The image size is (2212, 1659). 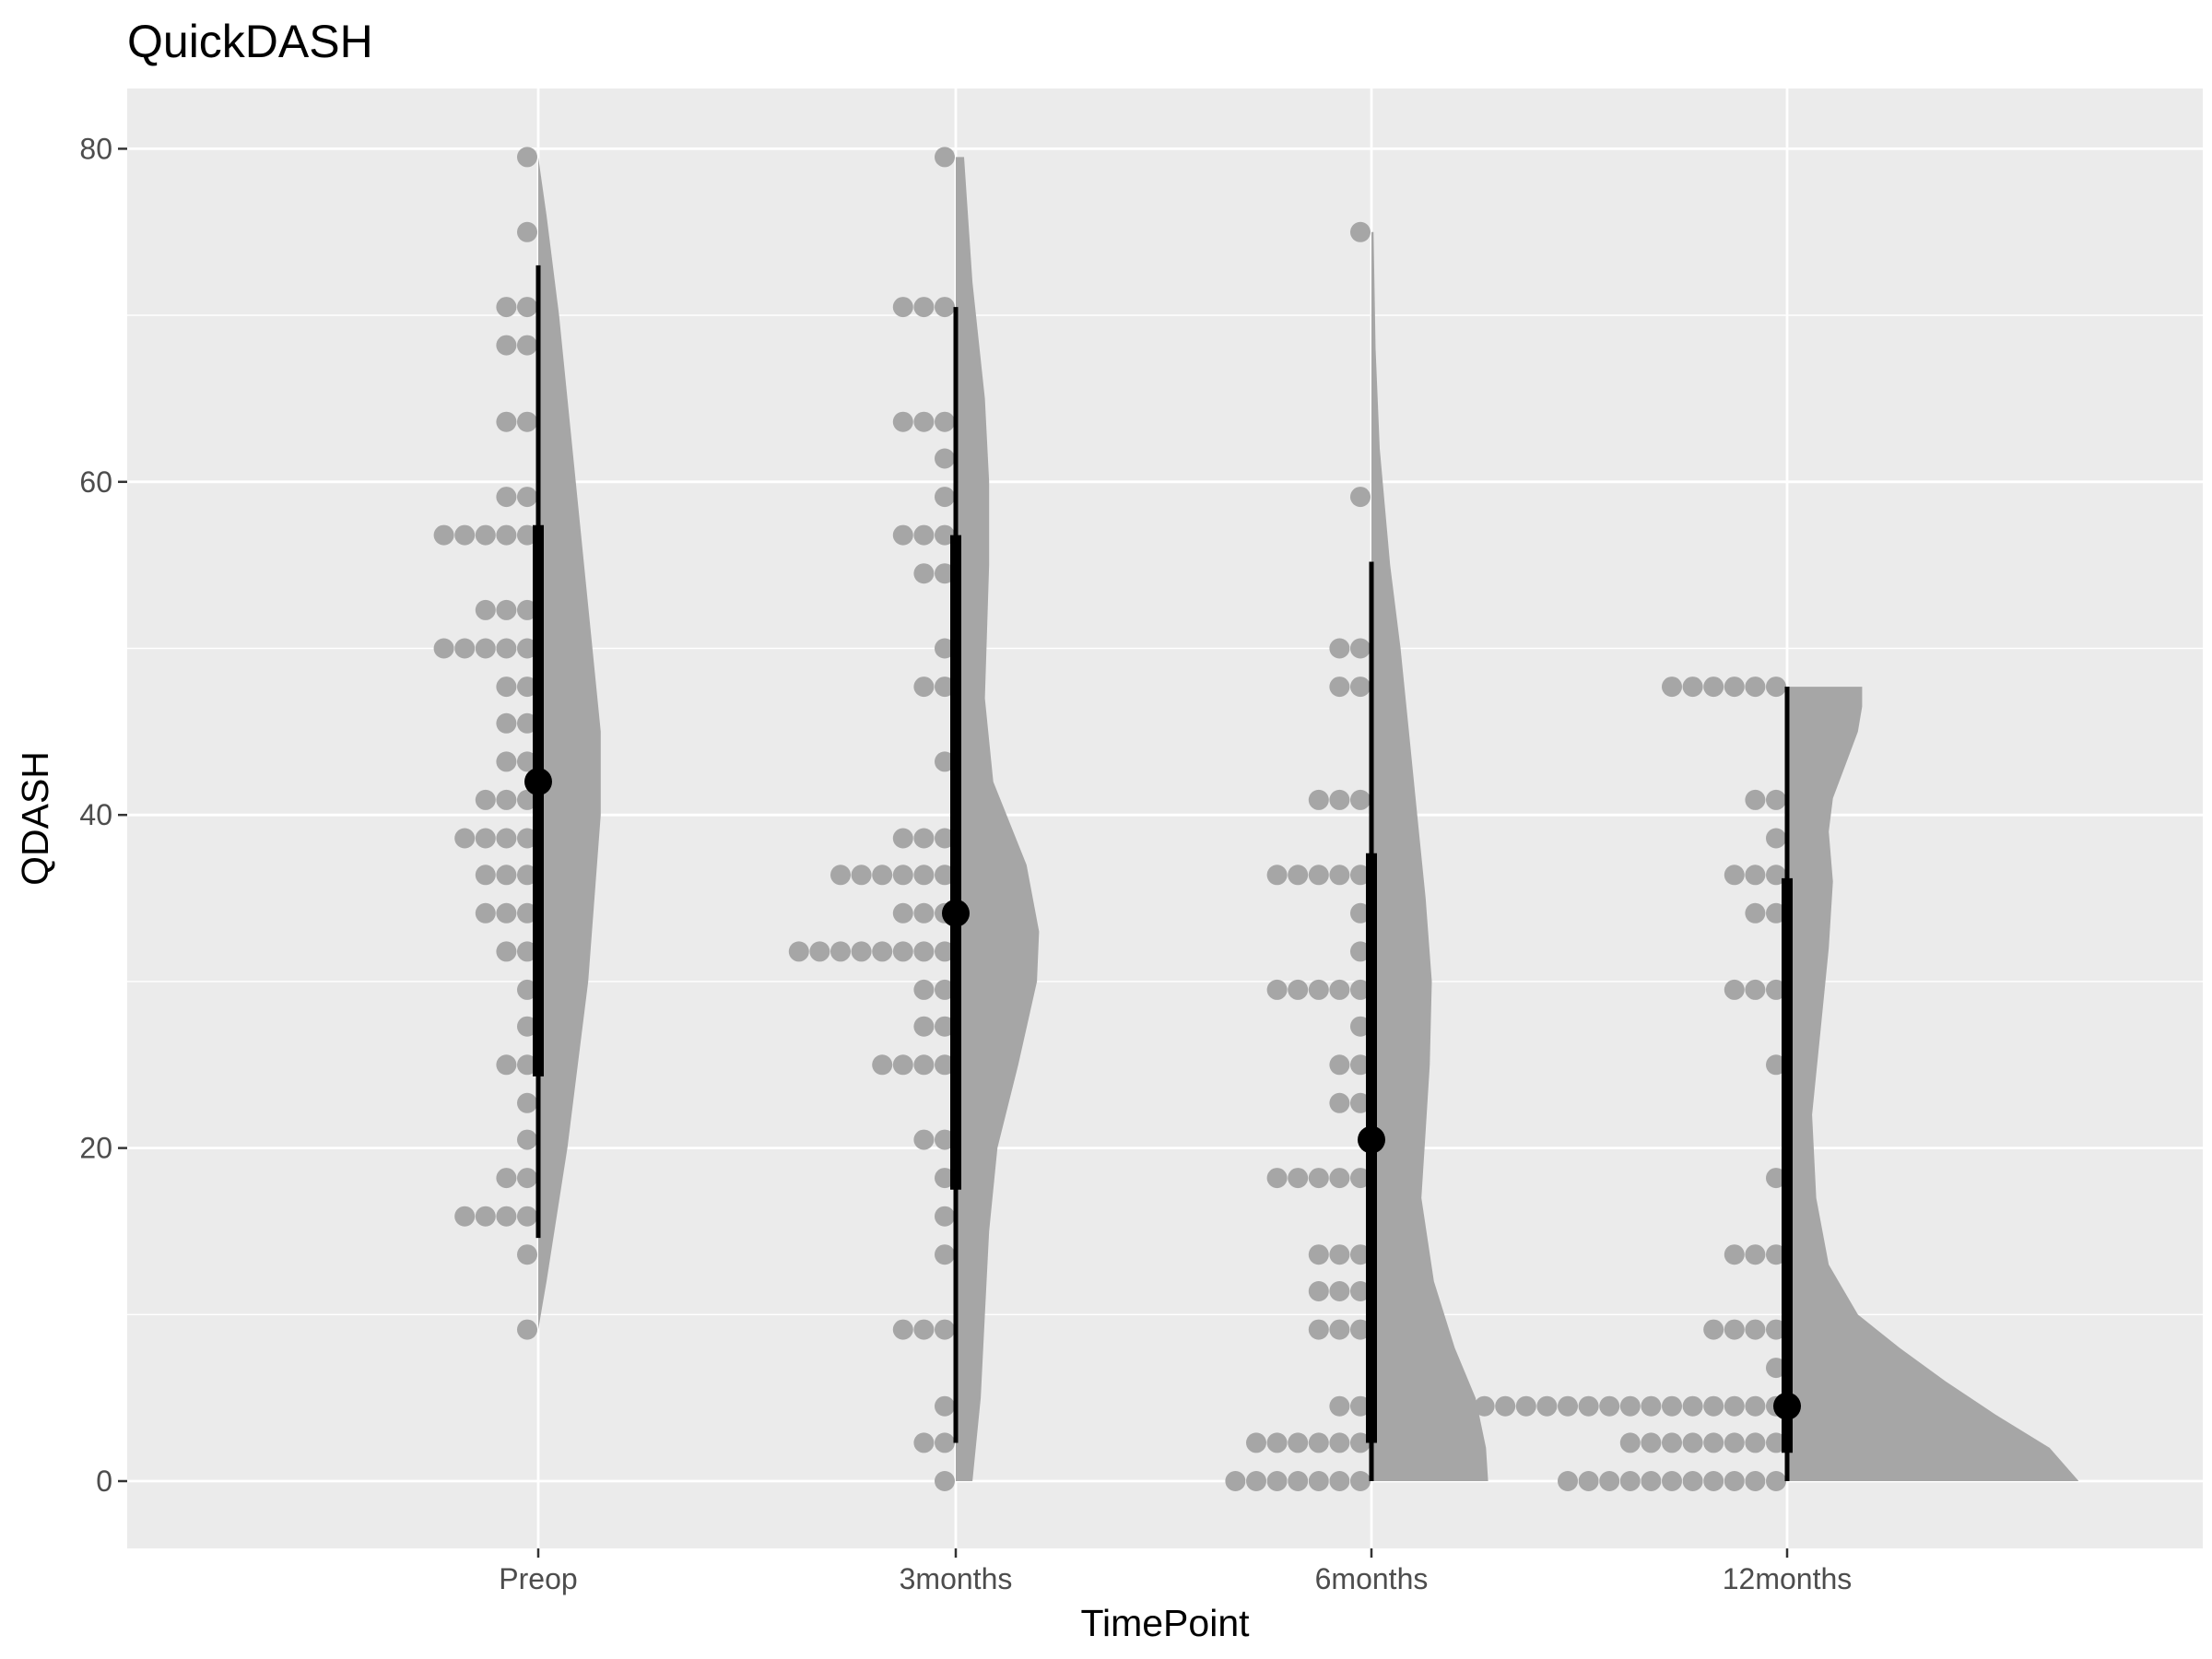 What do you see at coordinates (1165, 1623) in the screenshot?
I see `x-axis-title: TimePoint` at bounding box center [1165, 1623].